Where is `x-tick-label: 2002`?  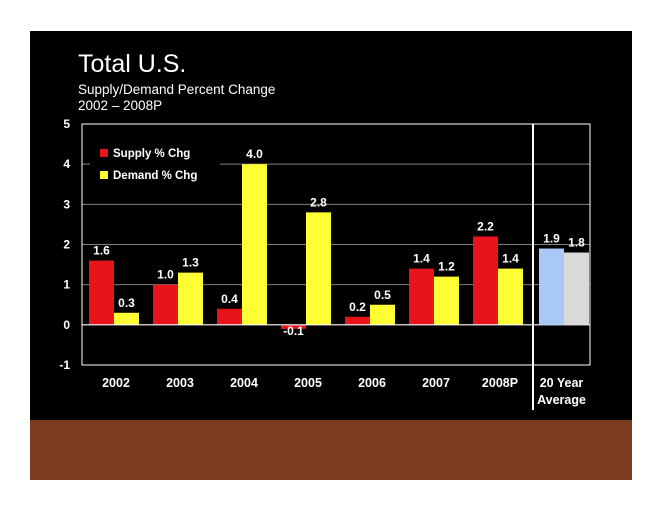
x-tick-label: 2002 is located at coordinates (116, 383).